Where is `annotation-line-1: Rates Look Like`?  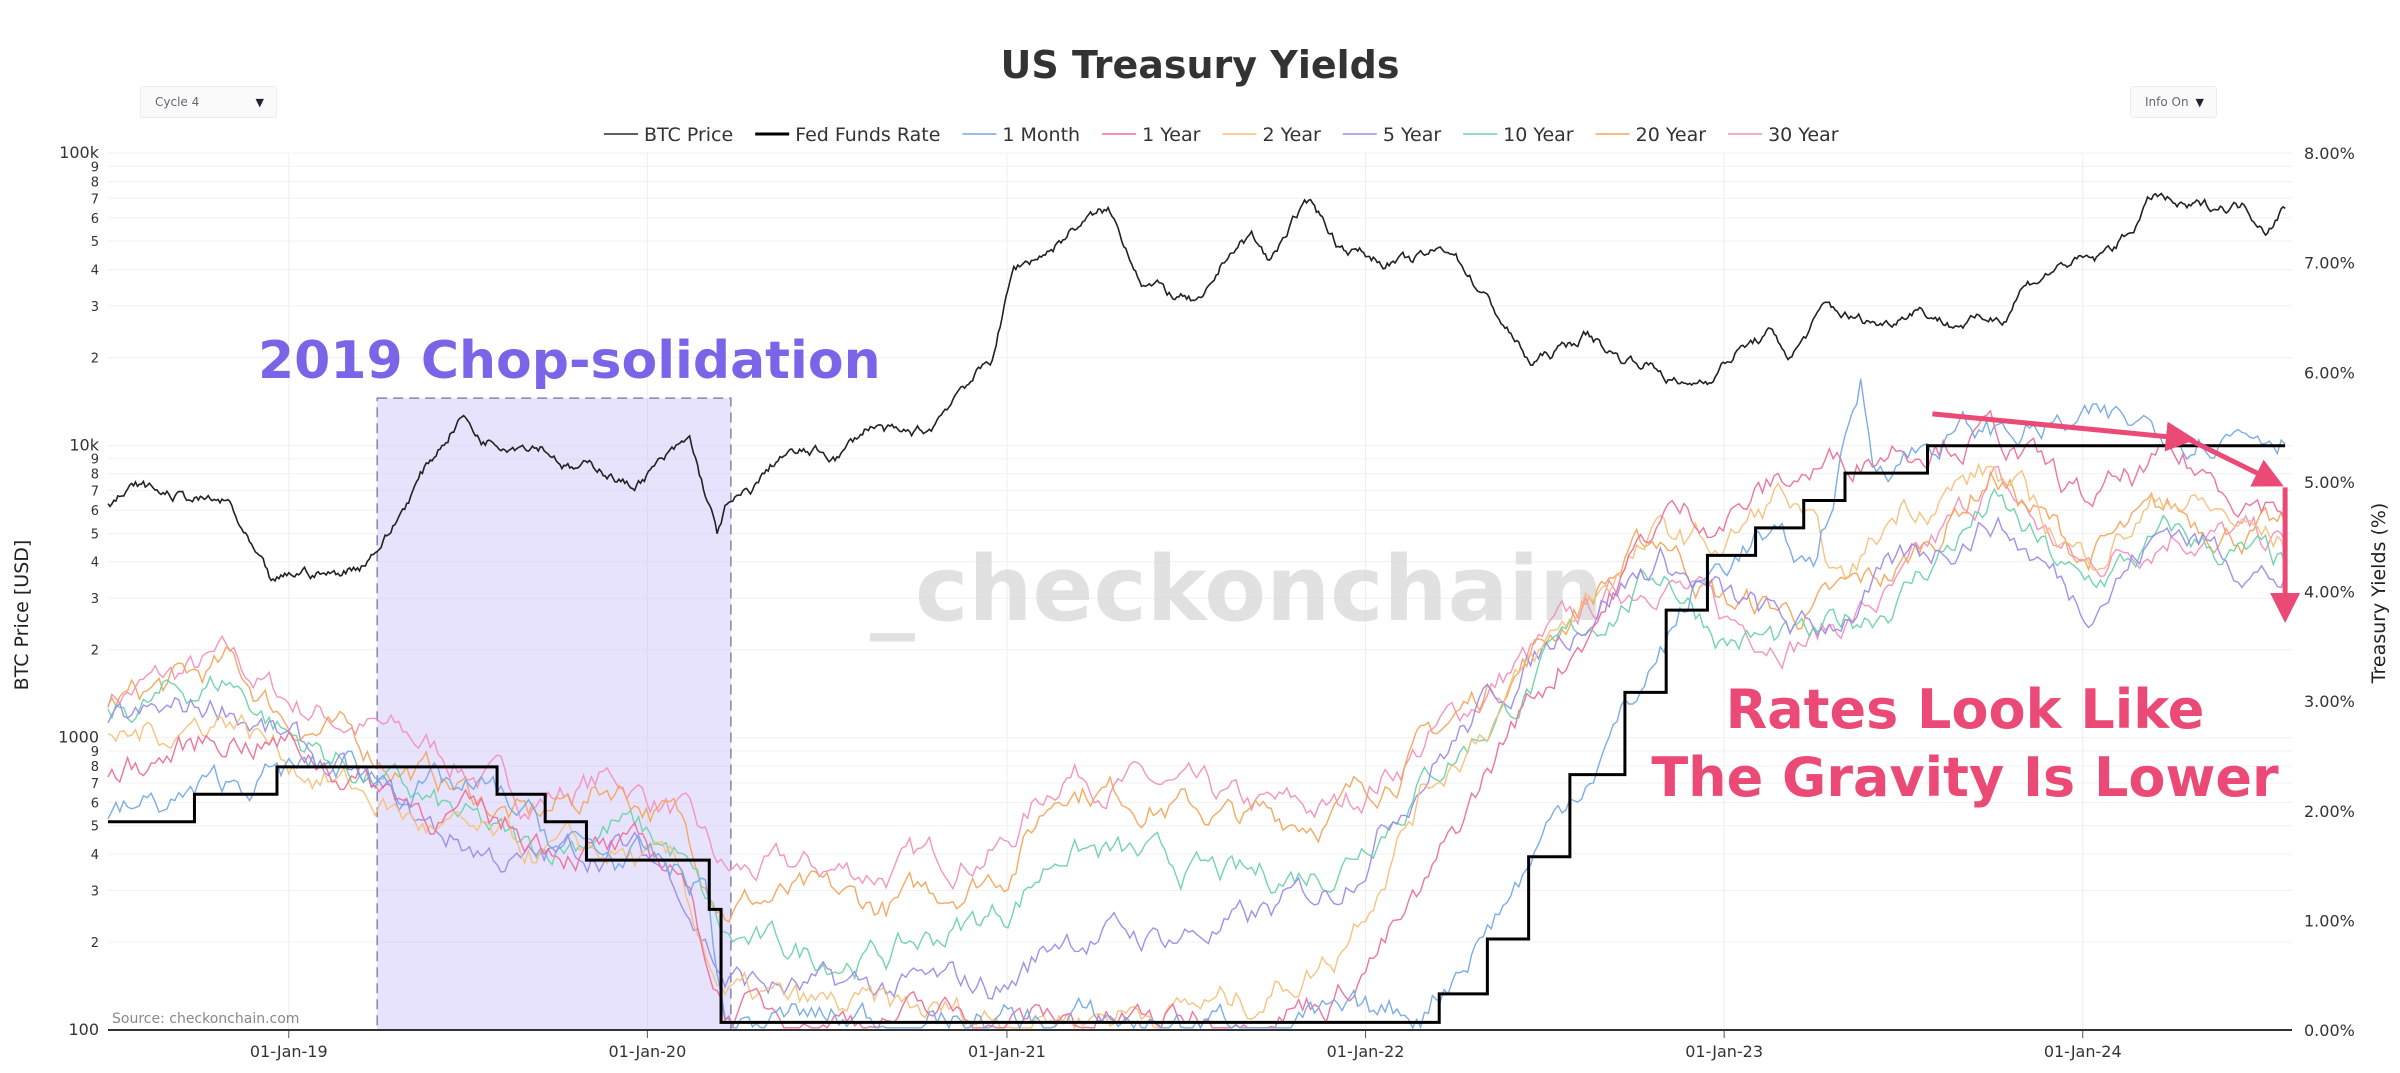 annotation-line-1: Rates Look Like is located at coordinates (1965, 709).